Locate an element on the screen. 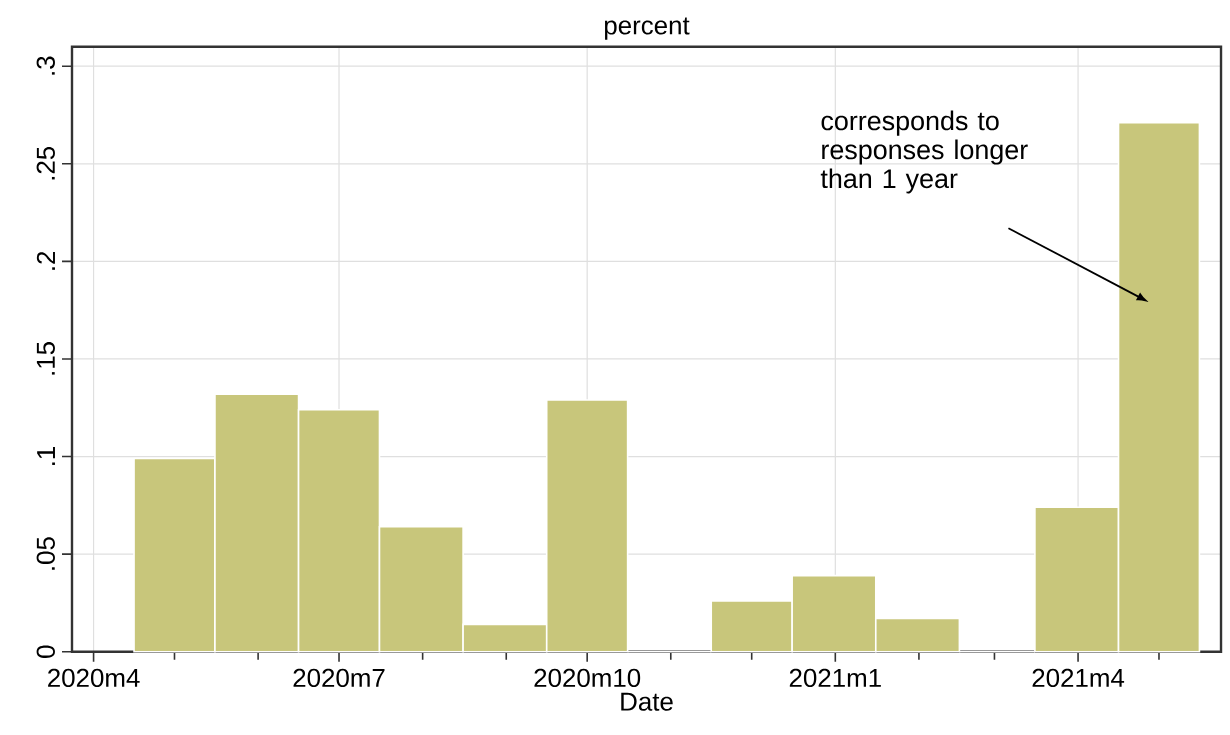 The width and height of the screenshot is (1230, 735). y-tick-label: .3 is located at coordinates (45, 65).